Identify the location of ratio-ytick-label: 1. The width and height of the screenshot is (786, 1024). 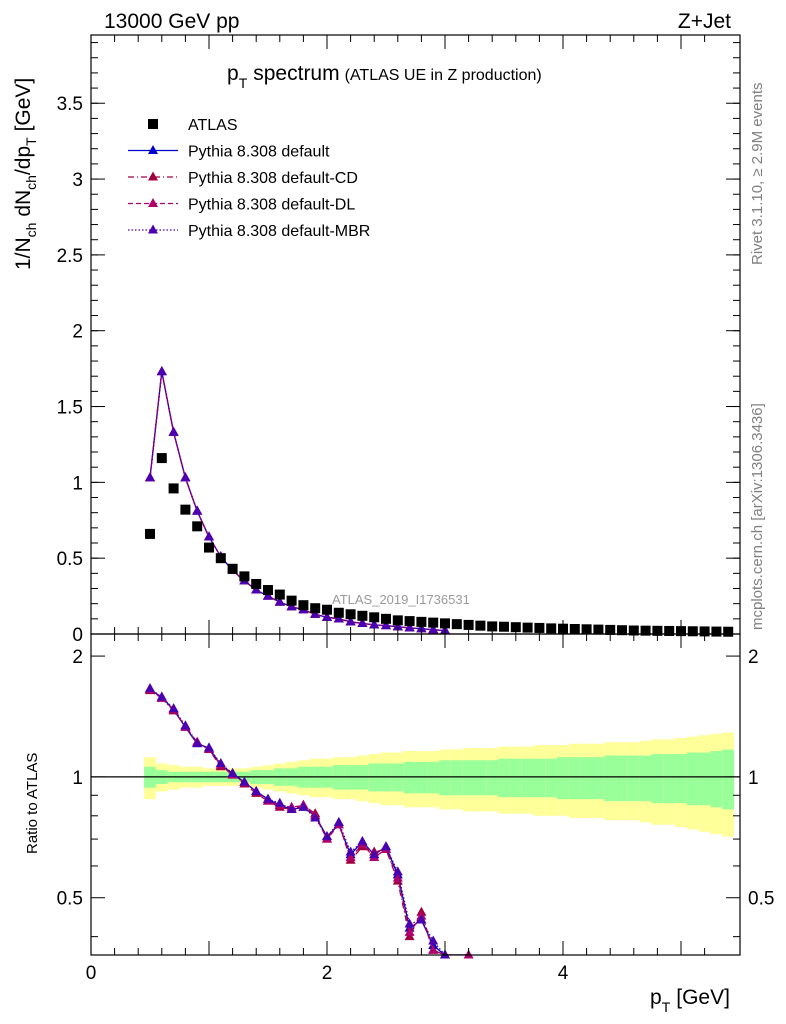
(77, 778).